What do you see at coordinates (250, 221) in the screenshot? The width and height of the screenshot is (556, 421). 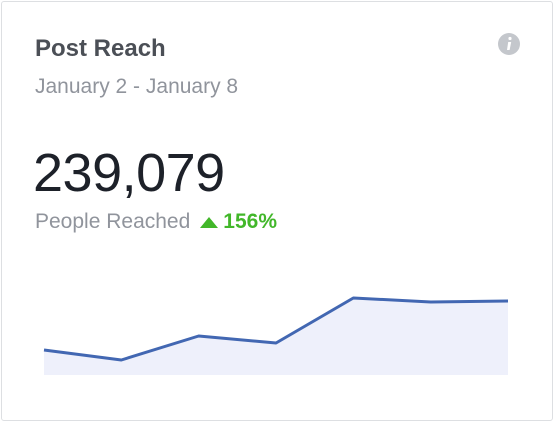 I see `reach-change: 156%` at bounding box center [250, 221].